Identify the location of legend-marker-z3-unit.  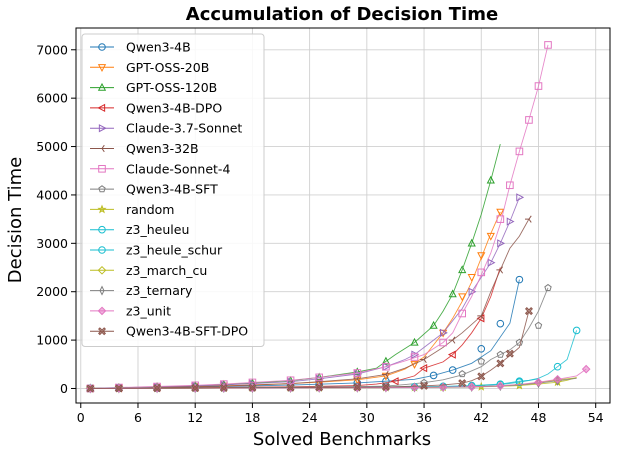
(102, 311).